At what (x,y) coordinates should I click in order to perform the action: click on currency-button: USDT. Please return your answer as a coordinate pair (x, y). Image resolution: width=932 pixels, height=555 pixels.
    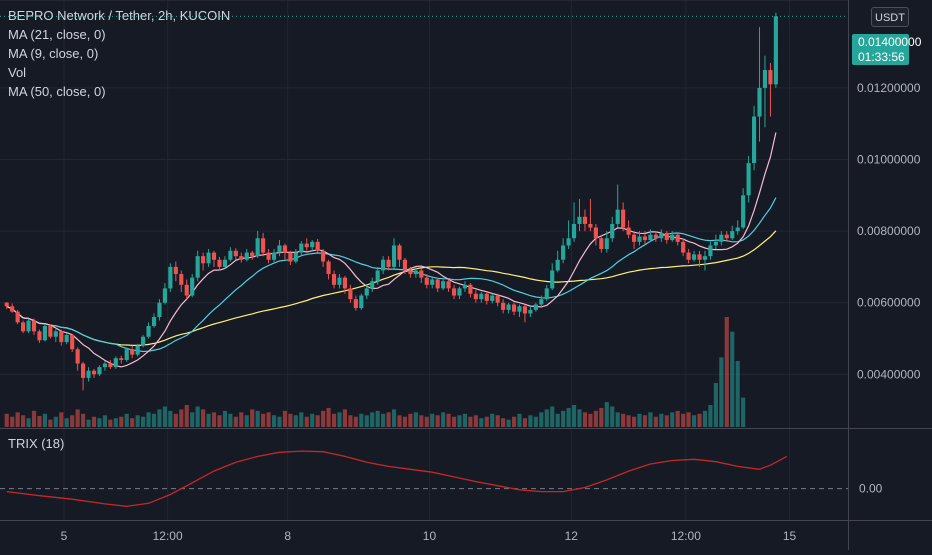
    Looking at the image, I should click on (890, 17).